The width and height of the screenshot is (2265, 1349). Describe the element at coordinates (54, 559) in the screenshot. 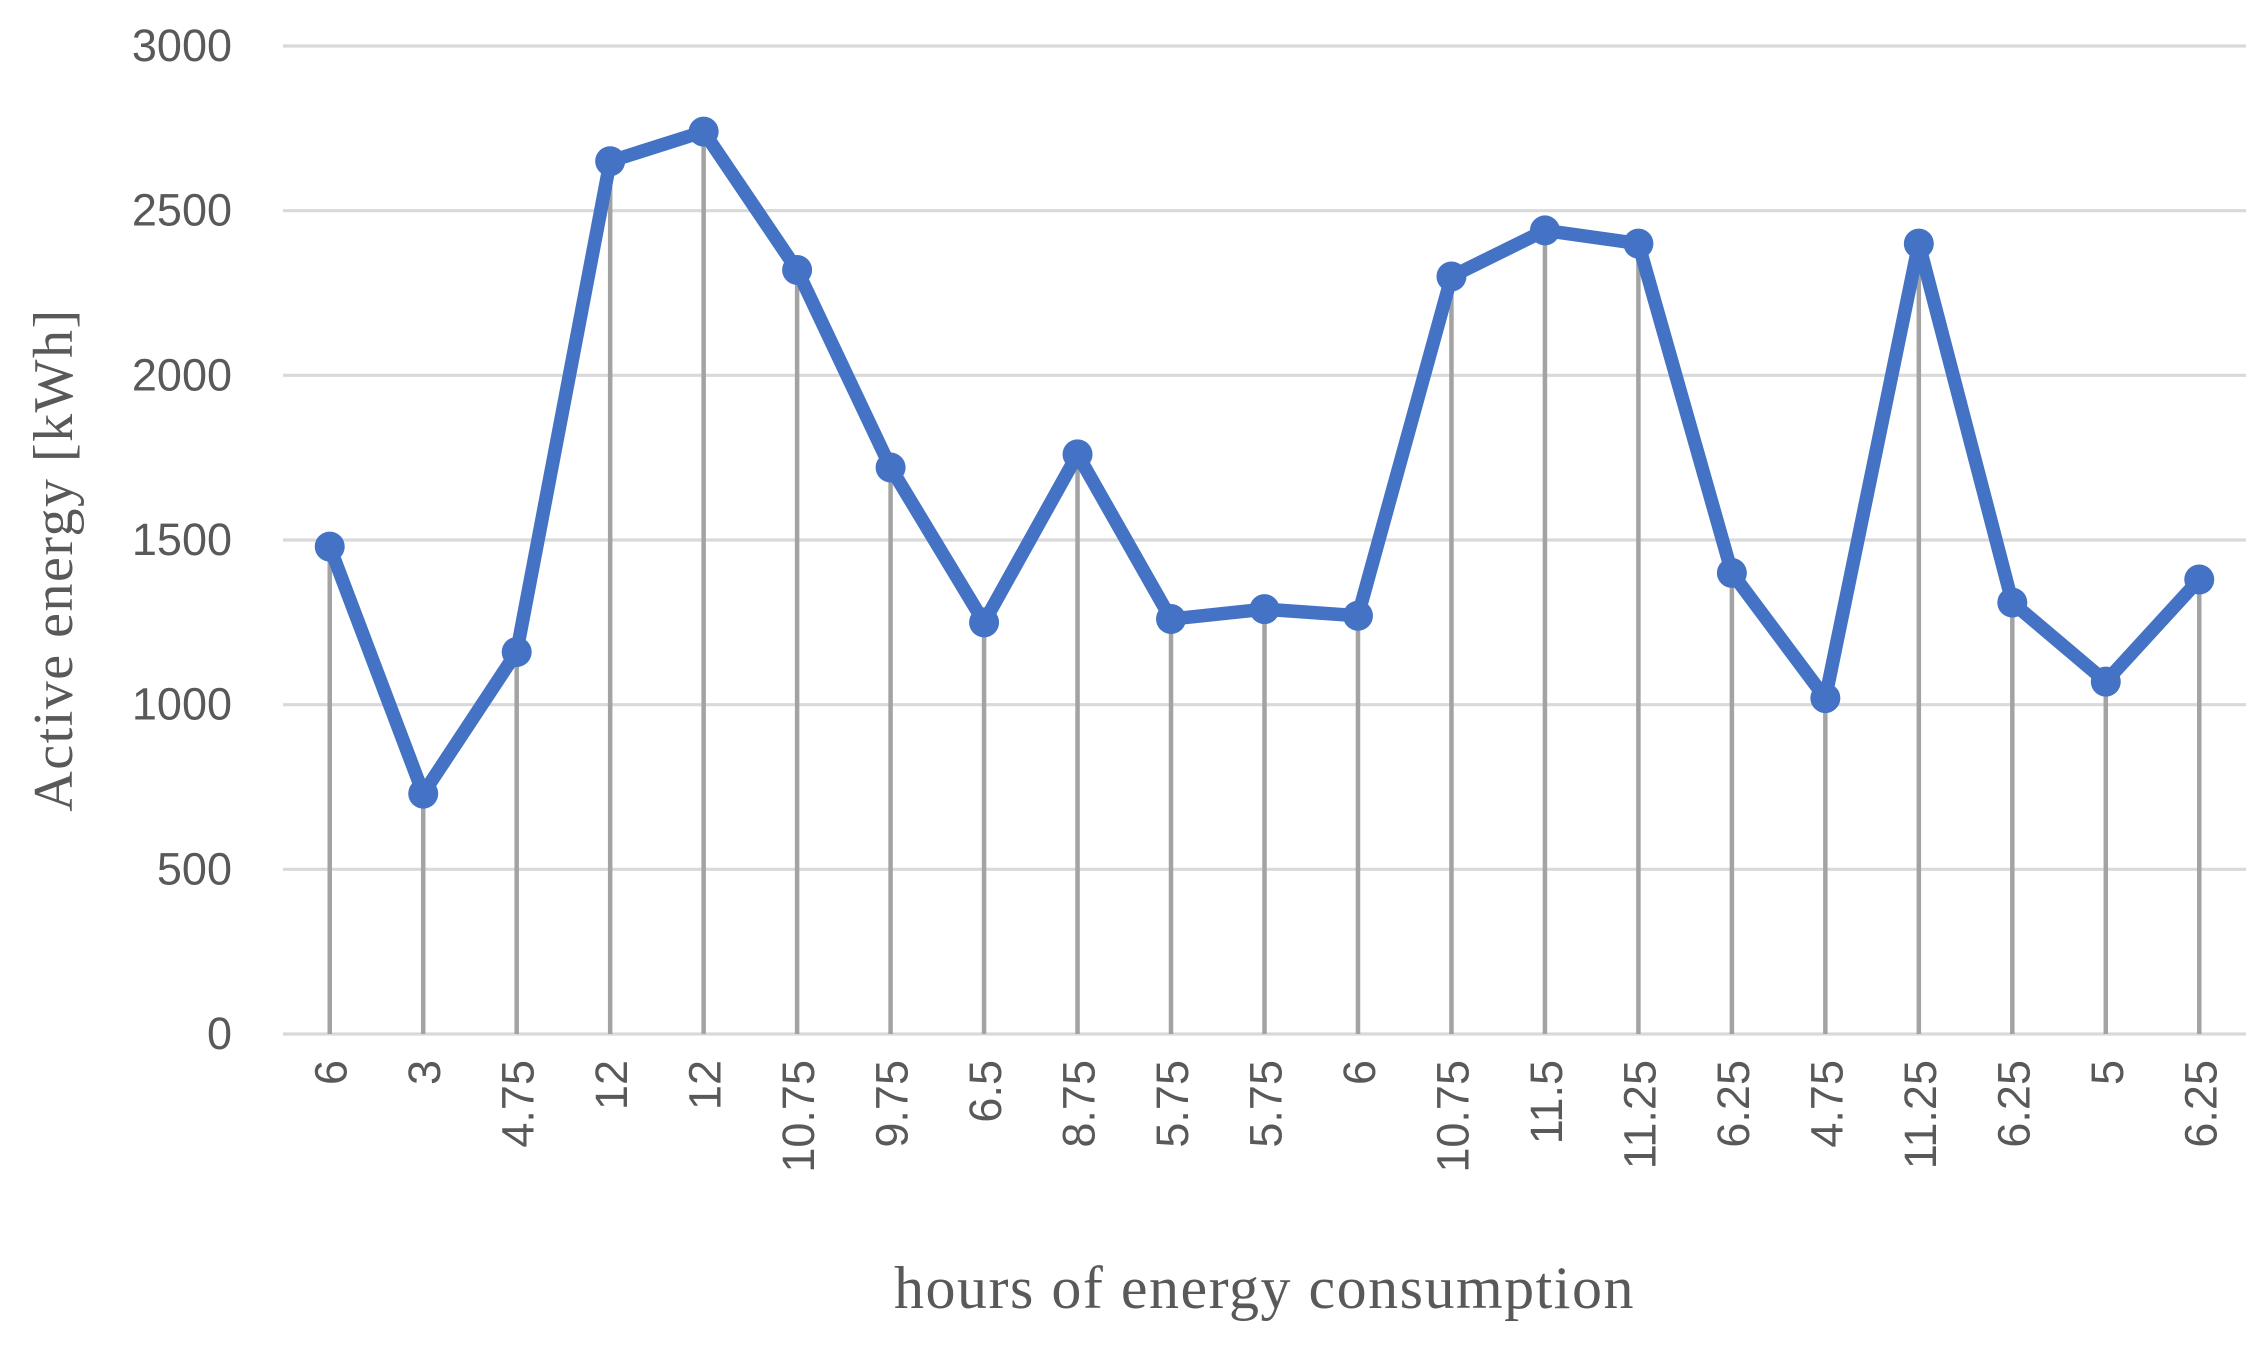

I see `y-axis-title: Active energy [kWh]` at that location.